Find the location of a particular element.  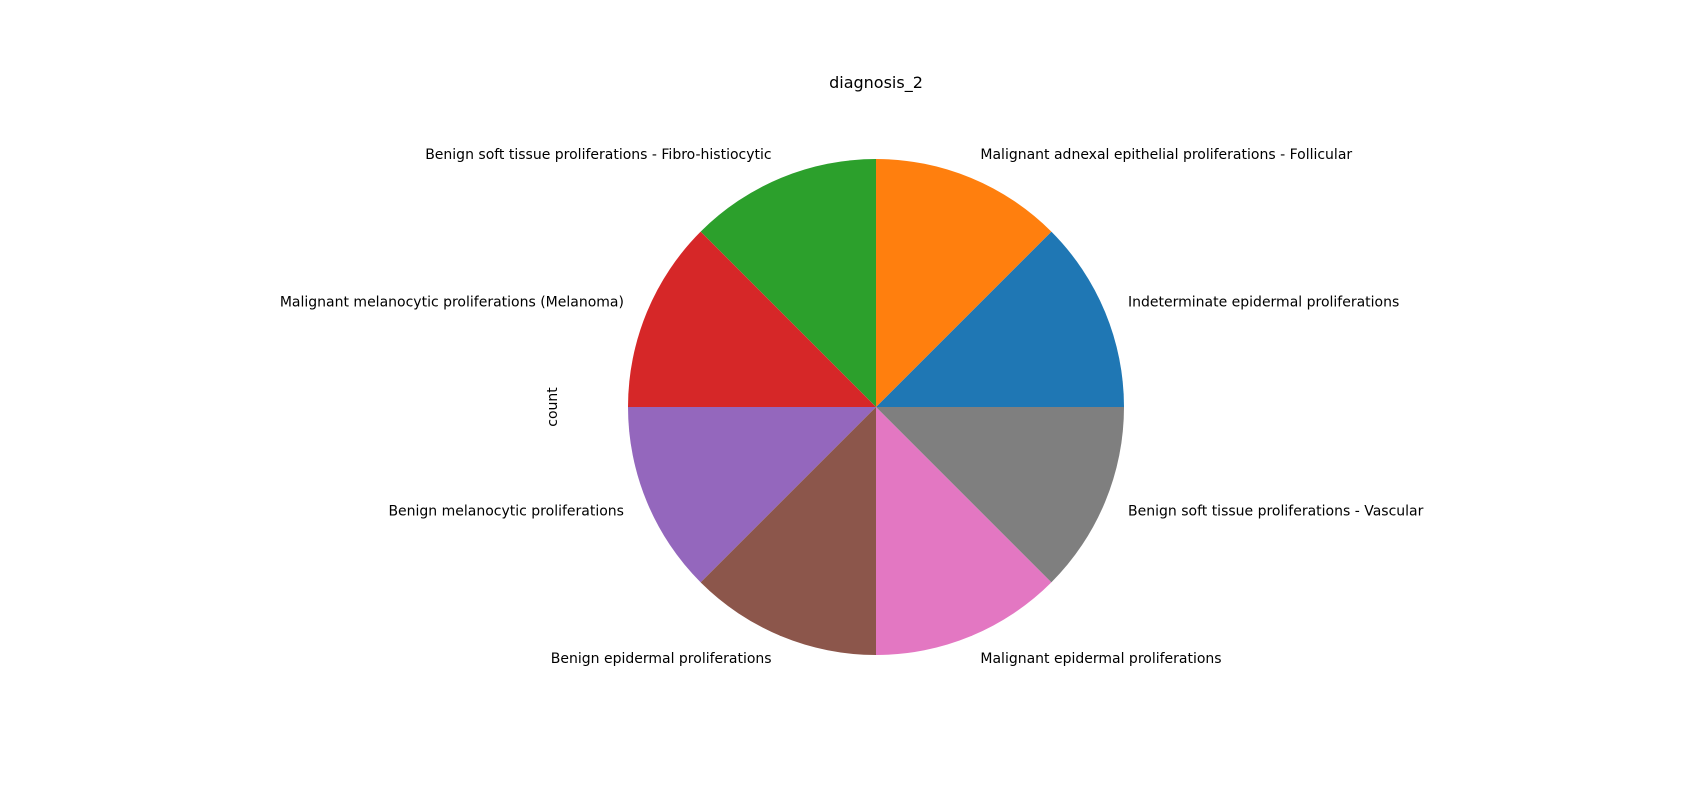

pie-slice-malignant-epidermal-proliferations is located at coordinates (964, 531).